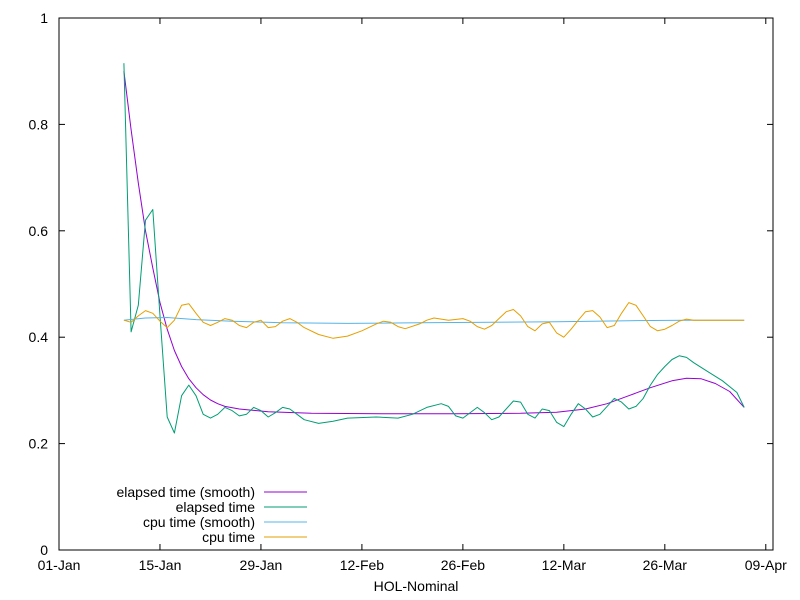 The image size is (800, 600). I want to click on y-tick-label: 0, so click(44, 550).